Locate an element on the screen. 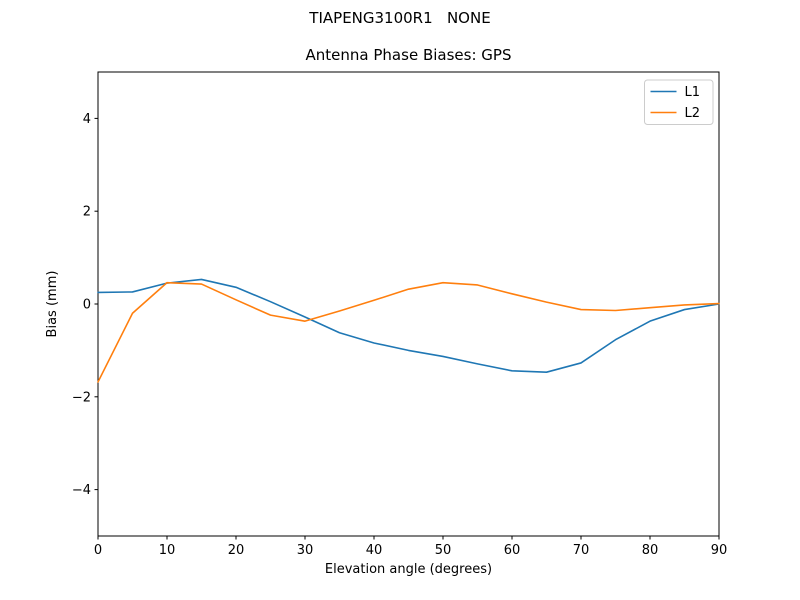 This screenshot has width=800, height=600. x-tick-label: 80 is located at coordinates (650, 550).